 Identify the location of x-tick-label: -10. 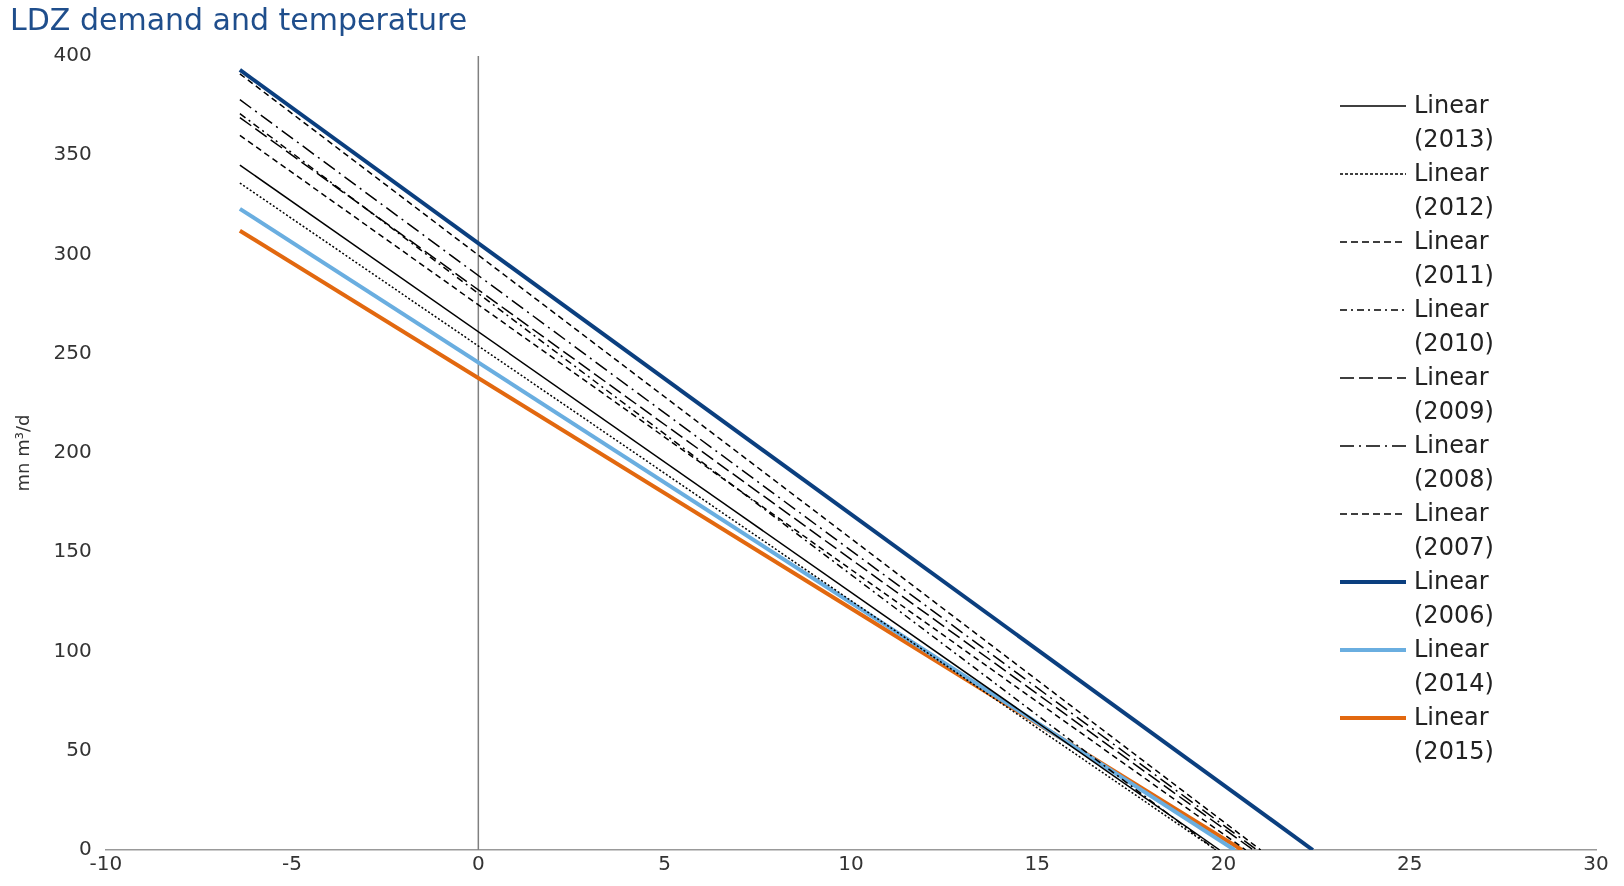
(106, 863).